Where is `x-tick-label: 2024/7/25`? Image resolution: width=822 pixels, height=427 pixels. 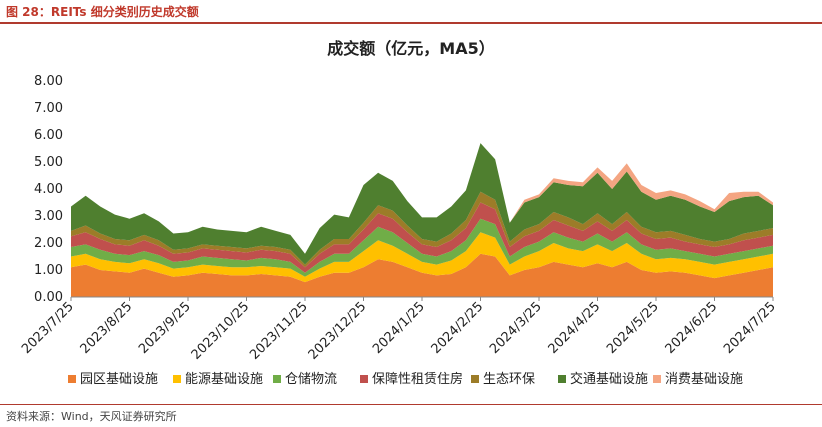
x-tick-label: 2024/7/25 is located at coordinates (750, 328).